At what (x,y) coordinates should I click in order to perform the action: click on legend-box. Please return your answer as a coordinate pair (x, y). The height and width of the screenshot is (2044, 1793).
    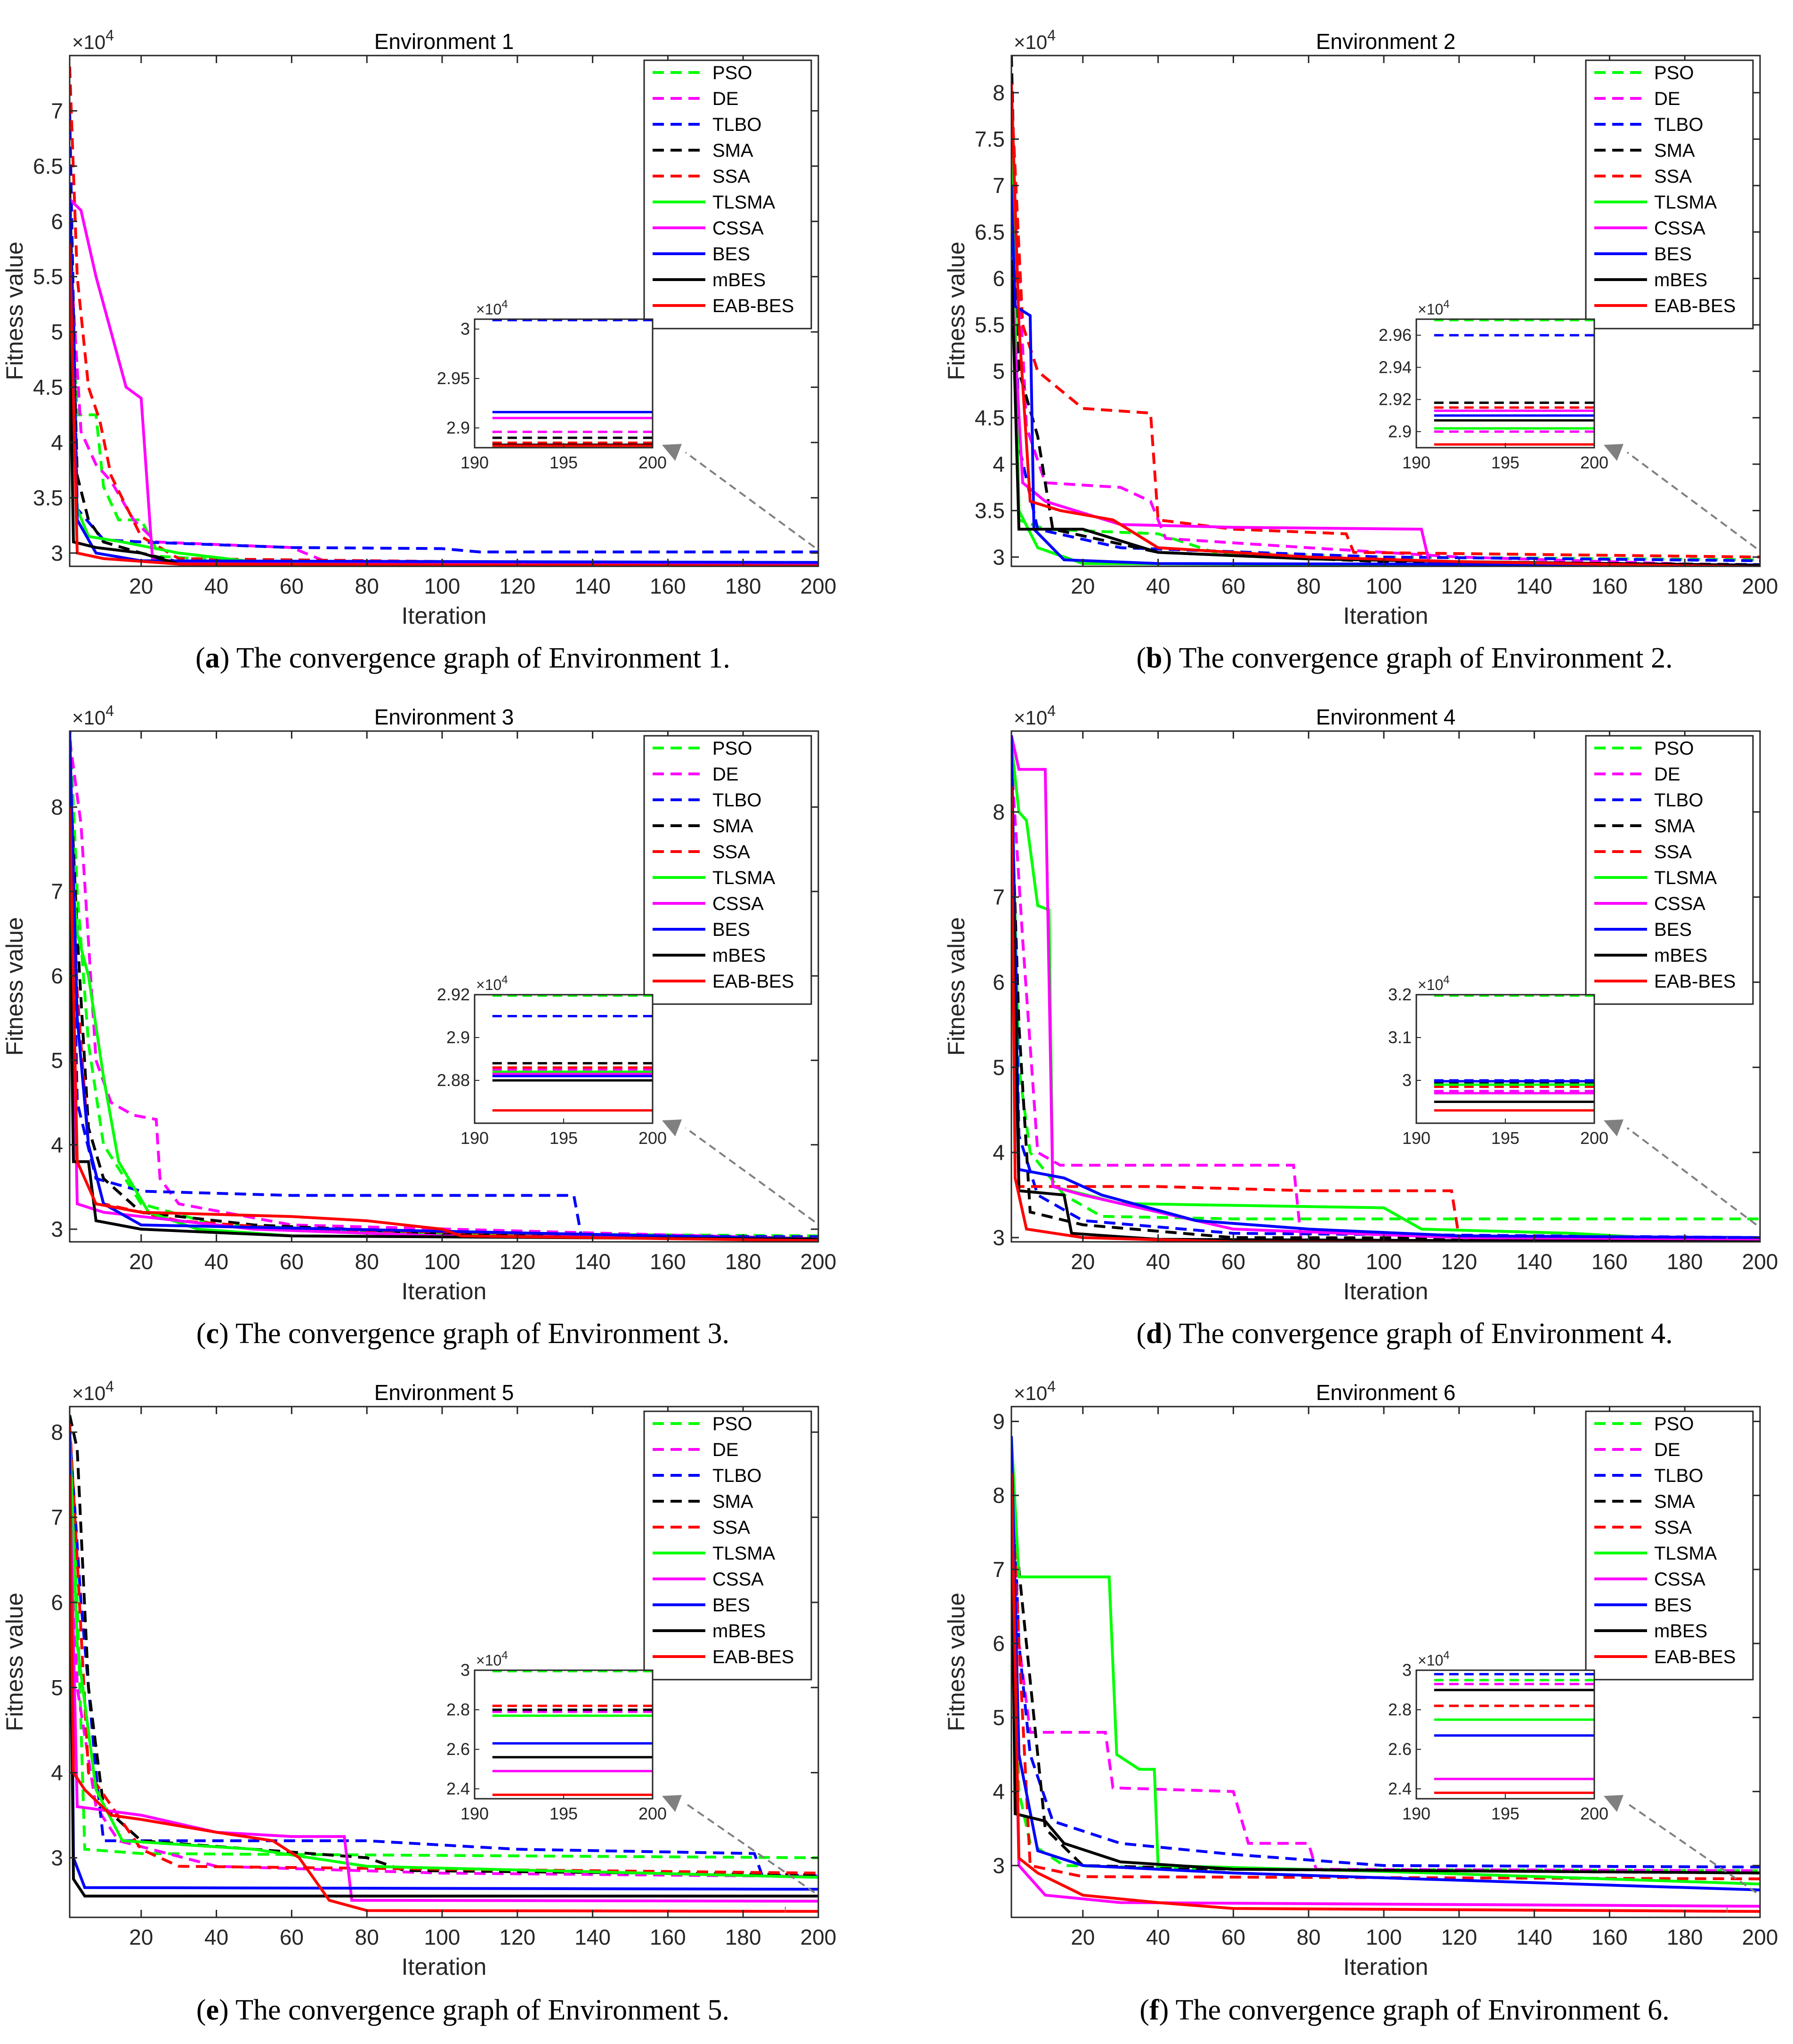
    Looking at the image, I should click on (728, 870).